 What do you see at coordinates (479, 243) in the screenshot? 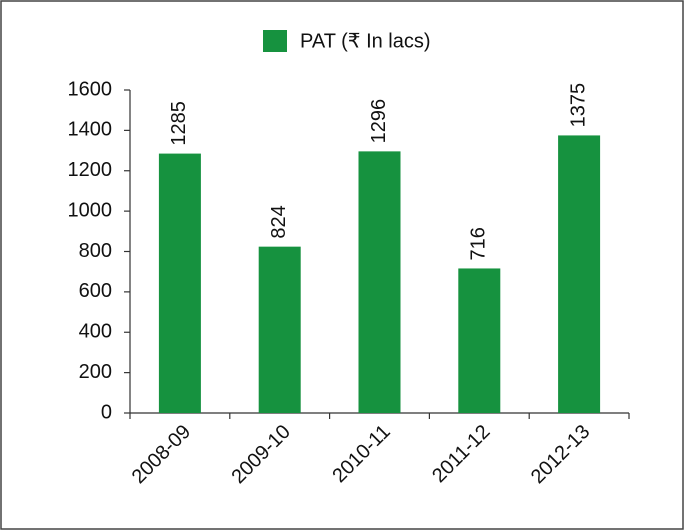
I see `value-label: 716` at bounding box center [479, 243].